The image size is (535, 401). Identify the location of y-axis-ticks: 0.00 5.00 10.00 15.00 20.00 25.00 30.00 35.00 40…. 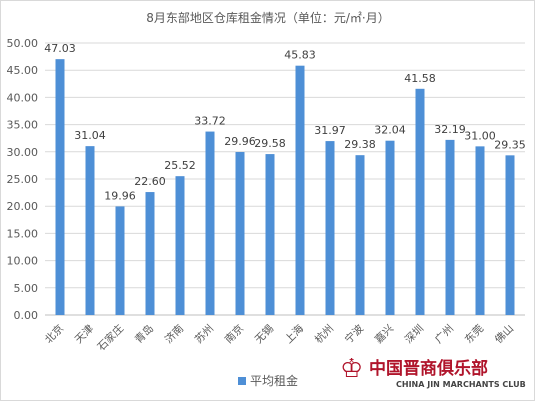
(23, 179).